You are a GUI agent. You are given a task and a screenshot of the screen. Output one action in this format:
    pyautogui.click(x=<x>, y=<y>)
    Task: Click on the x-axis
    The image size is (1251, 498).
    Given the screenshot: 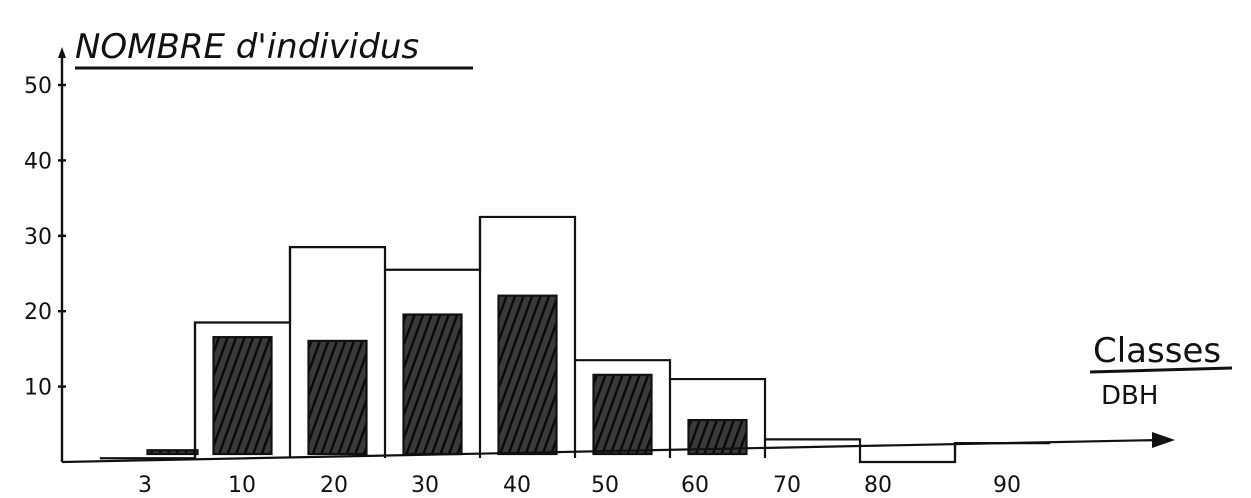 What is the action you would take?
    pyautogui.click(x=618, y=448)
    